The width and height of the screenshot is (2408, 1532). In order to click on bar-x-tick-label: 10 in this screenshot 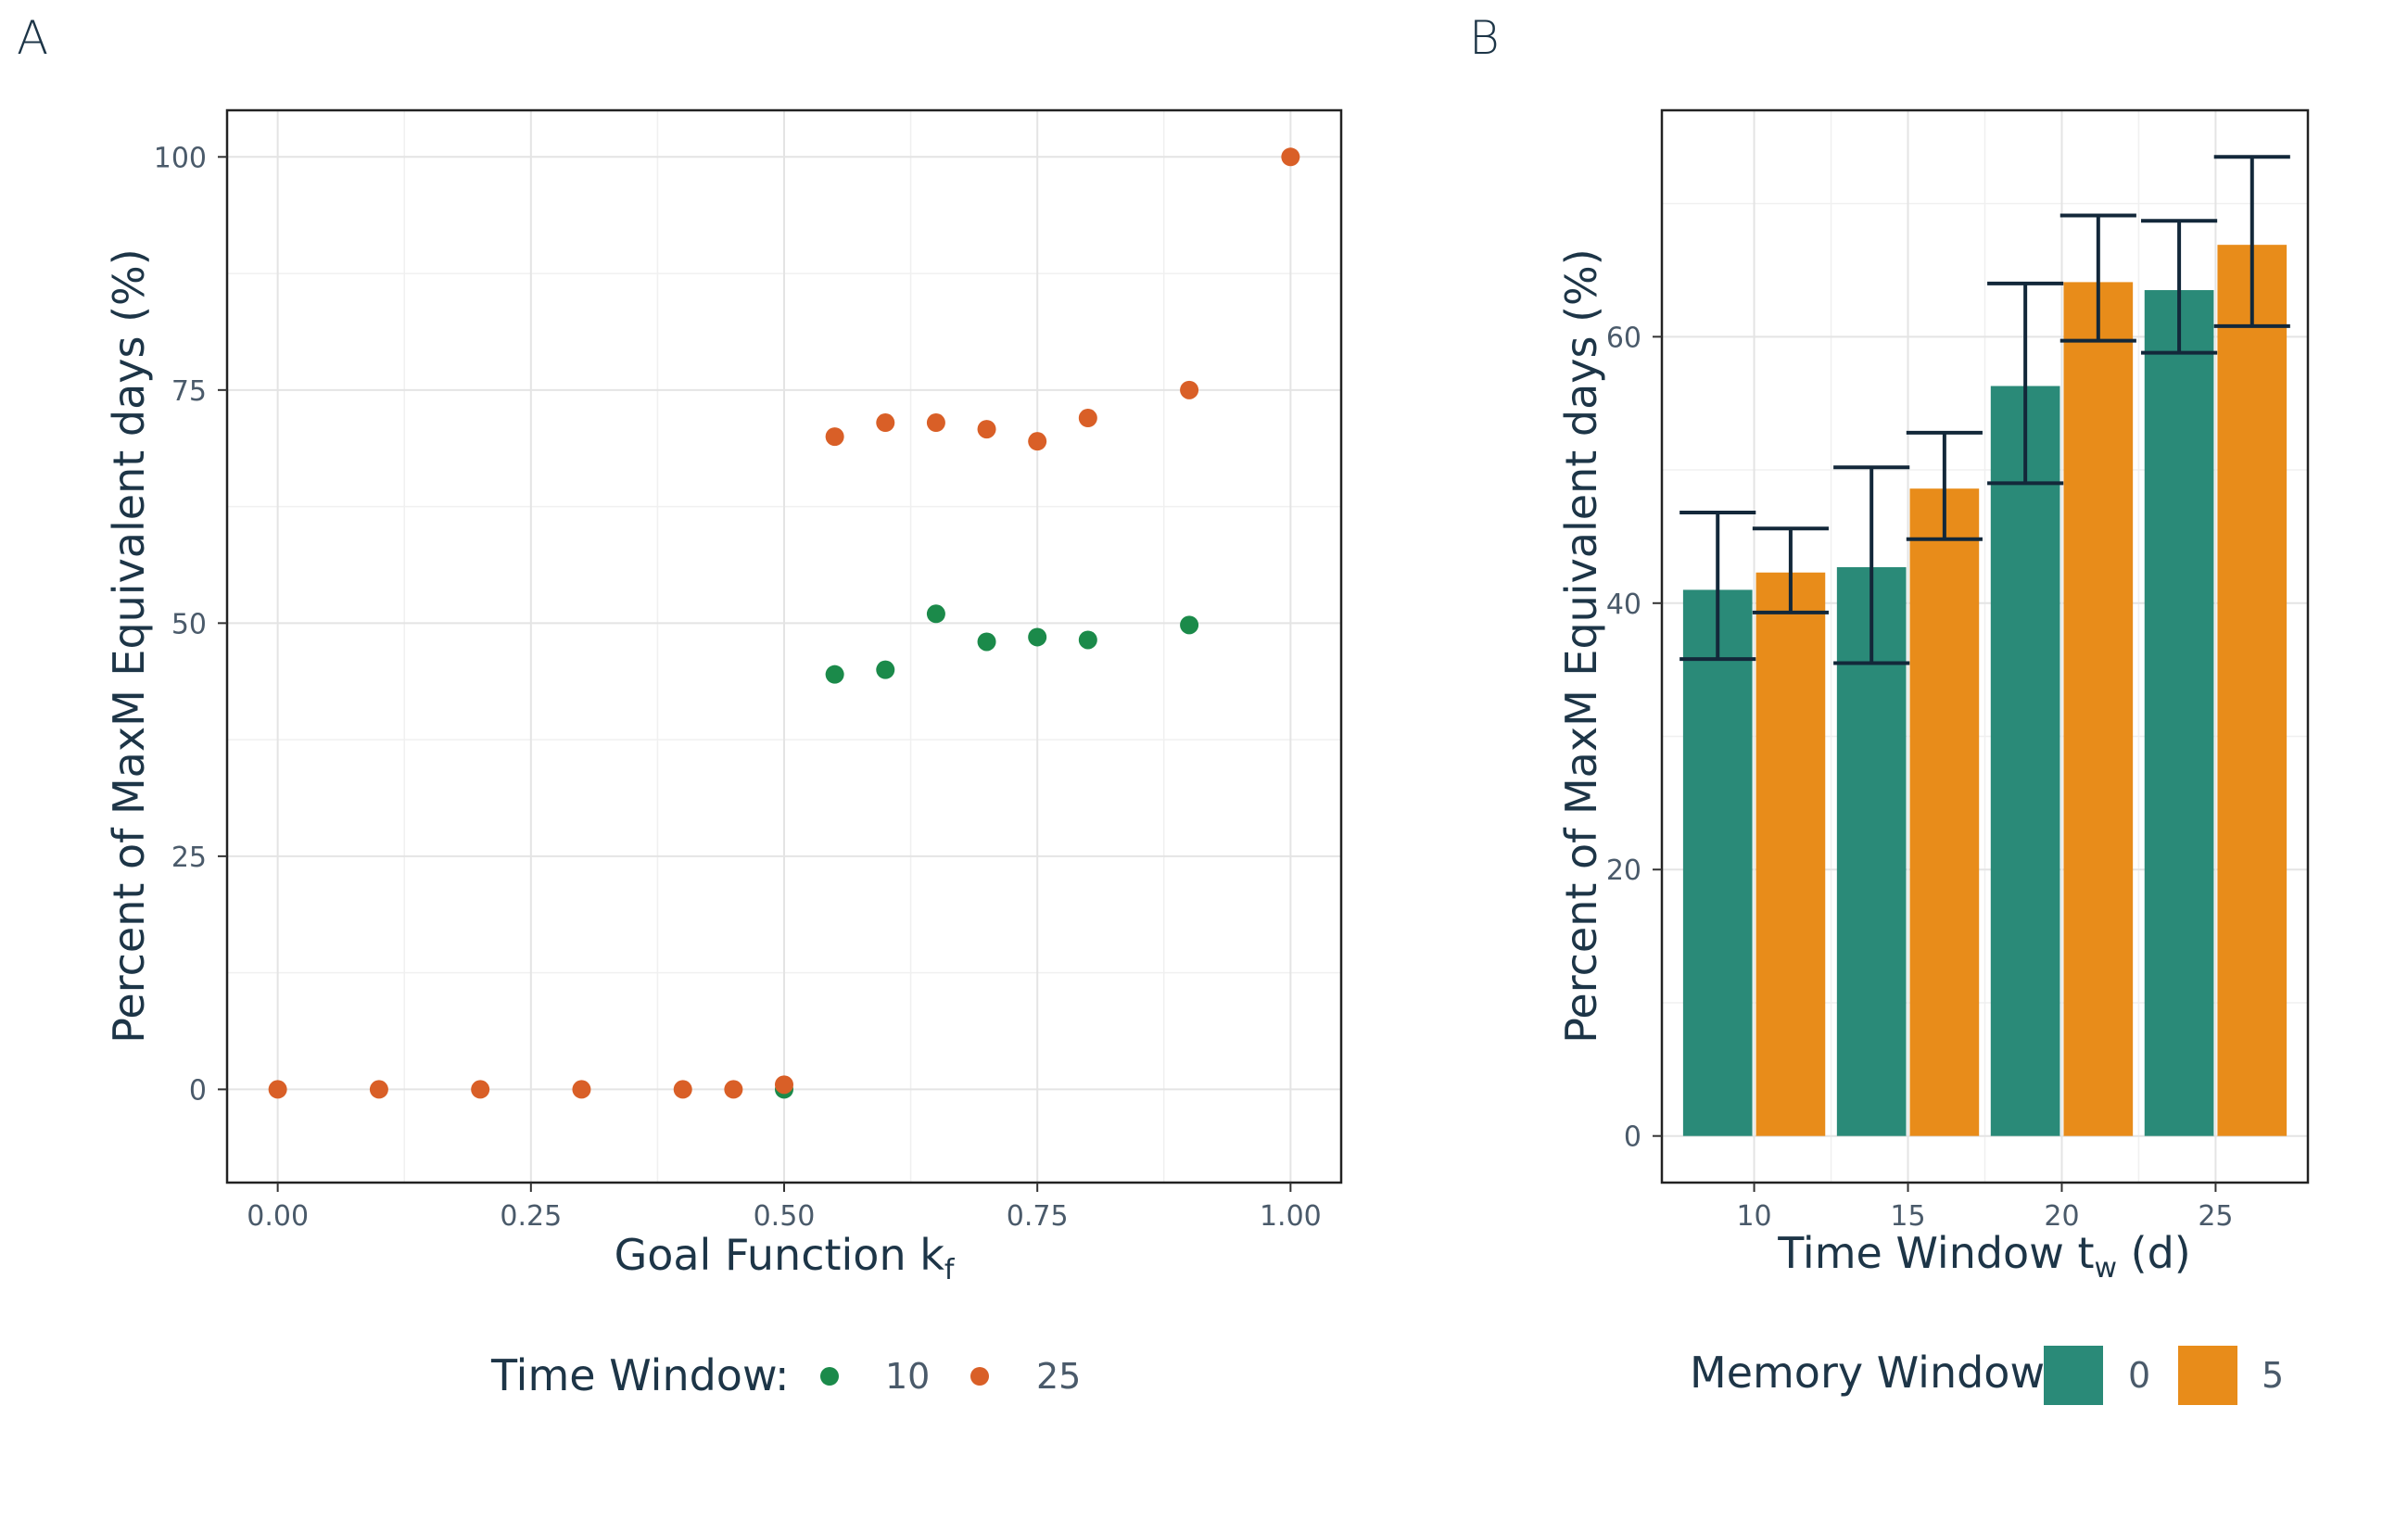, I will do `click(1754, 1216)`.